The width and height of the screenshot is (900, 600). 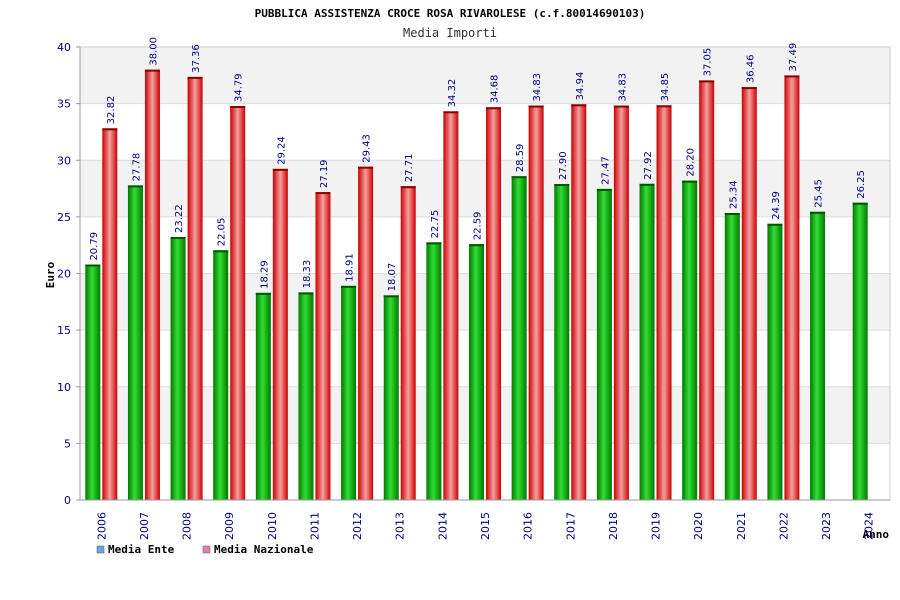 I want to click on y-axis: 0 5 10 15 20 25 30 35 40, so click(x=69, y=274).